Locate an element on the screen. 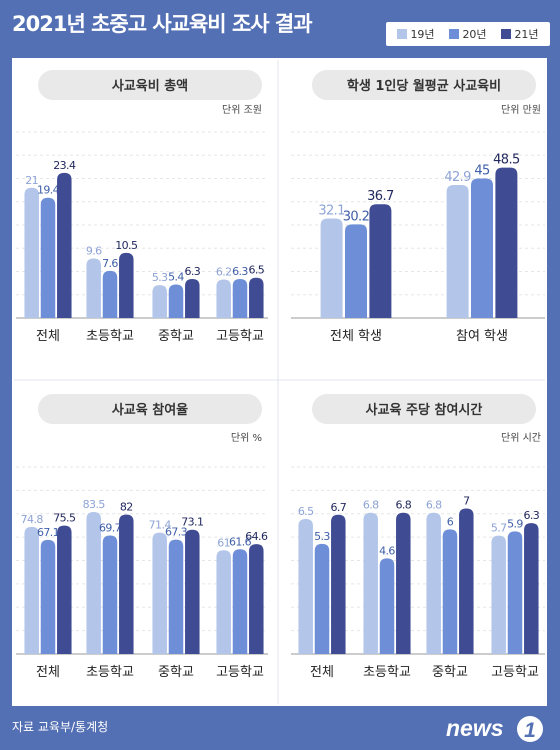 The width and height of the screenshot is (560, 750). data-label-3-3-1: 5.9 is located at coordinates (515, 523).